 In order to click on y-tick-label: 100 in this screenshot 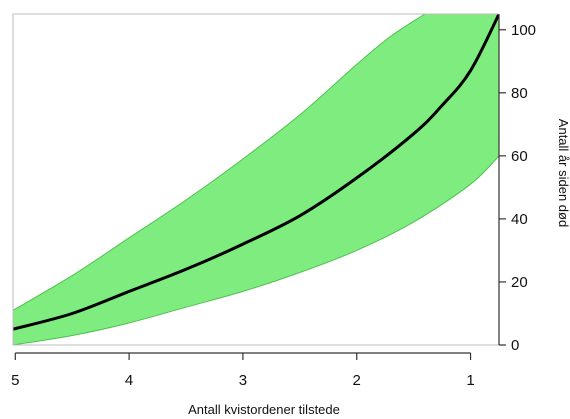, I will do `click(523, 30)`.